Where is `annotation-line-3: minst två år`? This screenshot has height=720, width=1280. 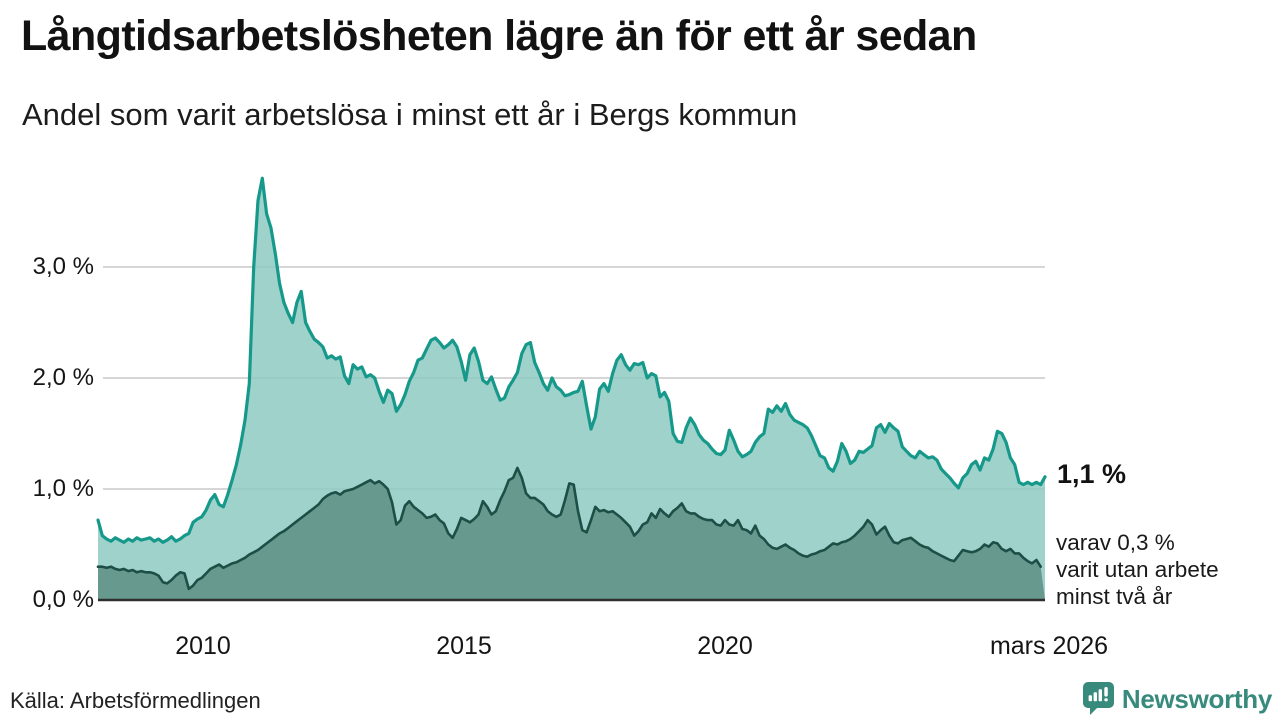
annotation-line-3: minst två år is located at coordinates (1114, 596).